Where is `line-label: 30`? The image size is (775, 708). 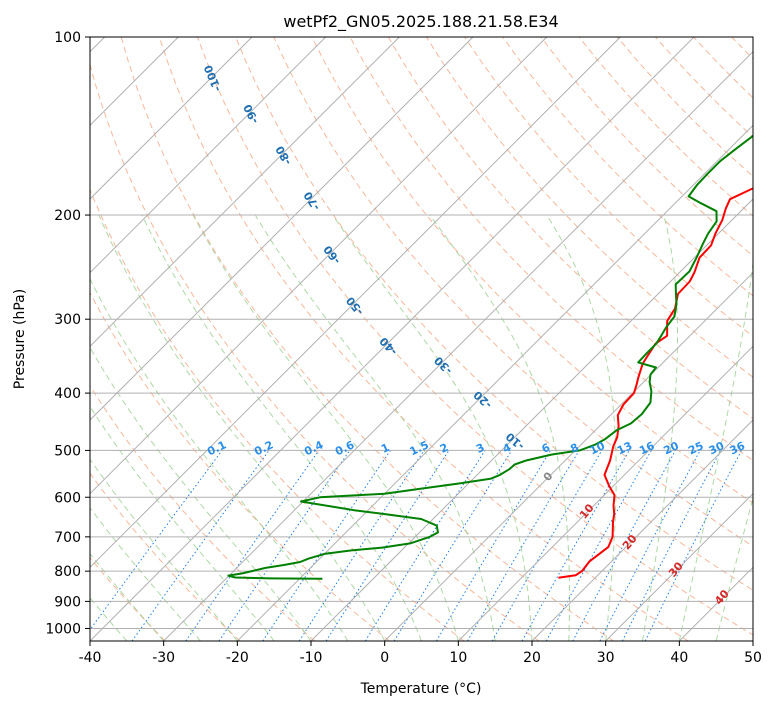
line-label: 30 is located at coordinates (717, 448).